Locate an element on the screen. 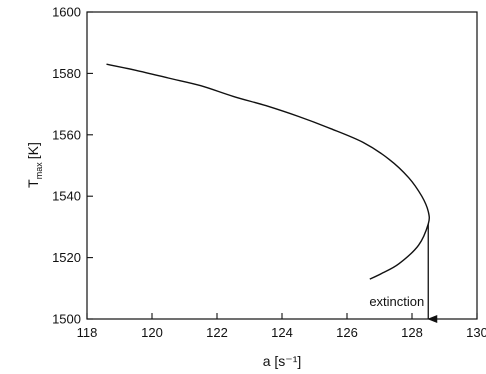 This screenshot has height=374, width=486. x-tick-label: 118 is located at coordinates (87, 332).